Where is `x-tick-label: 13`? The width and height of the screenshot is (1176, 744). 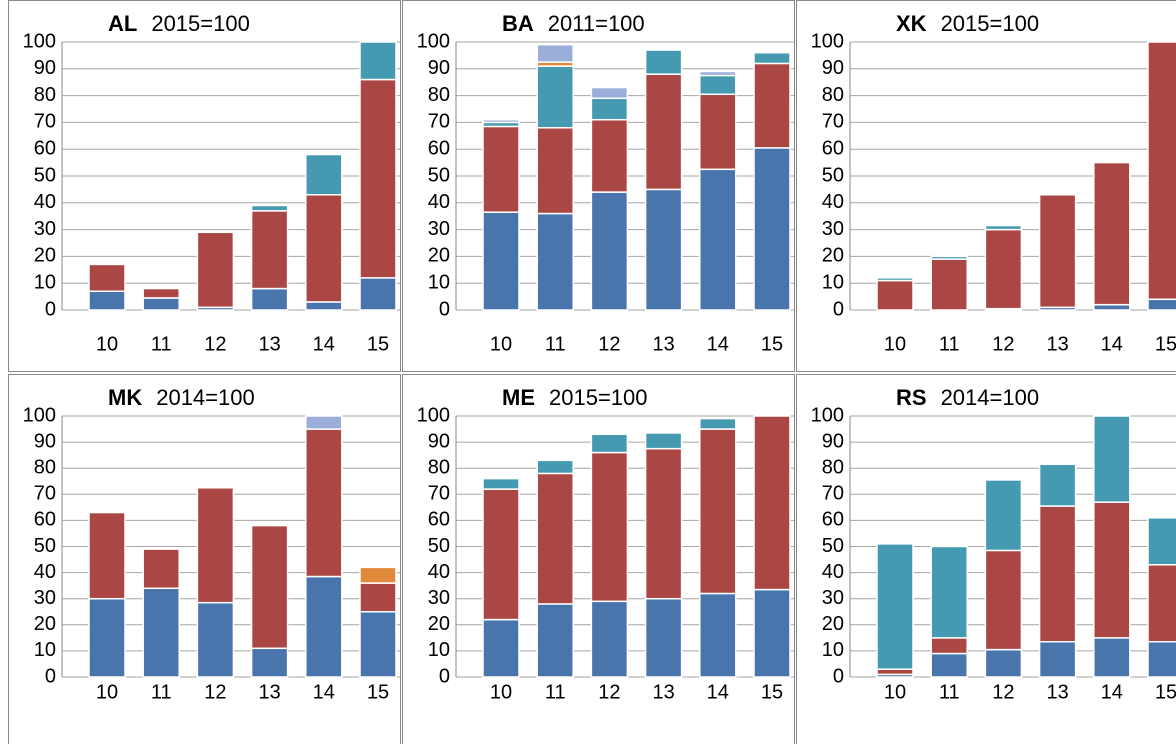
x-tick-label: 13 is located at coordinates (1057, 344).